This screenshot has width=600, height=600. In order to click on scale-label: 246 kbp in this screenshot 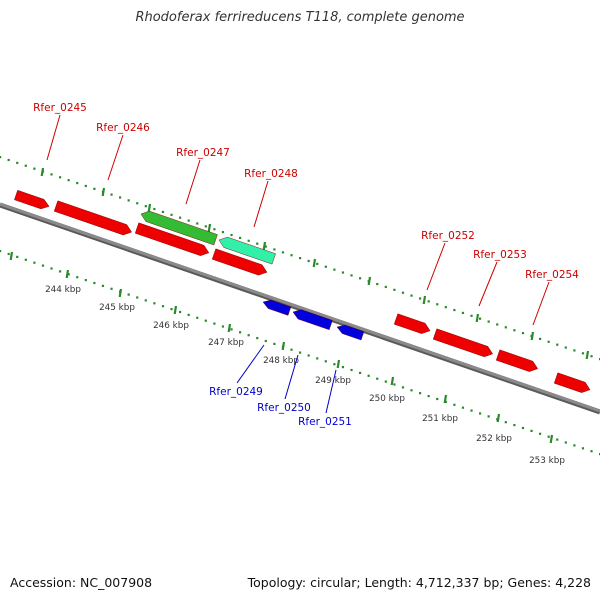, I will do `click(171, 326)`.